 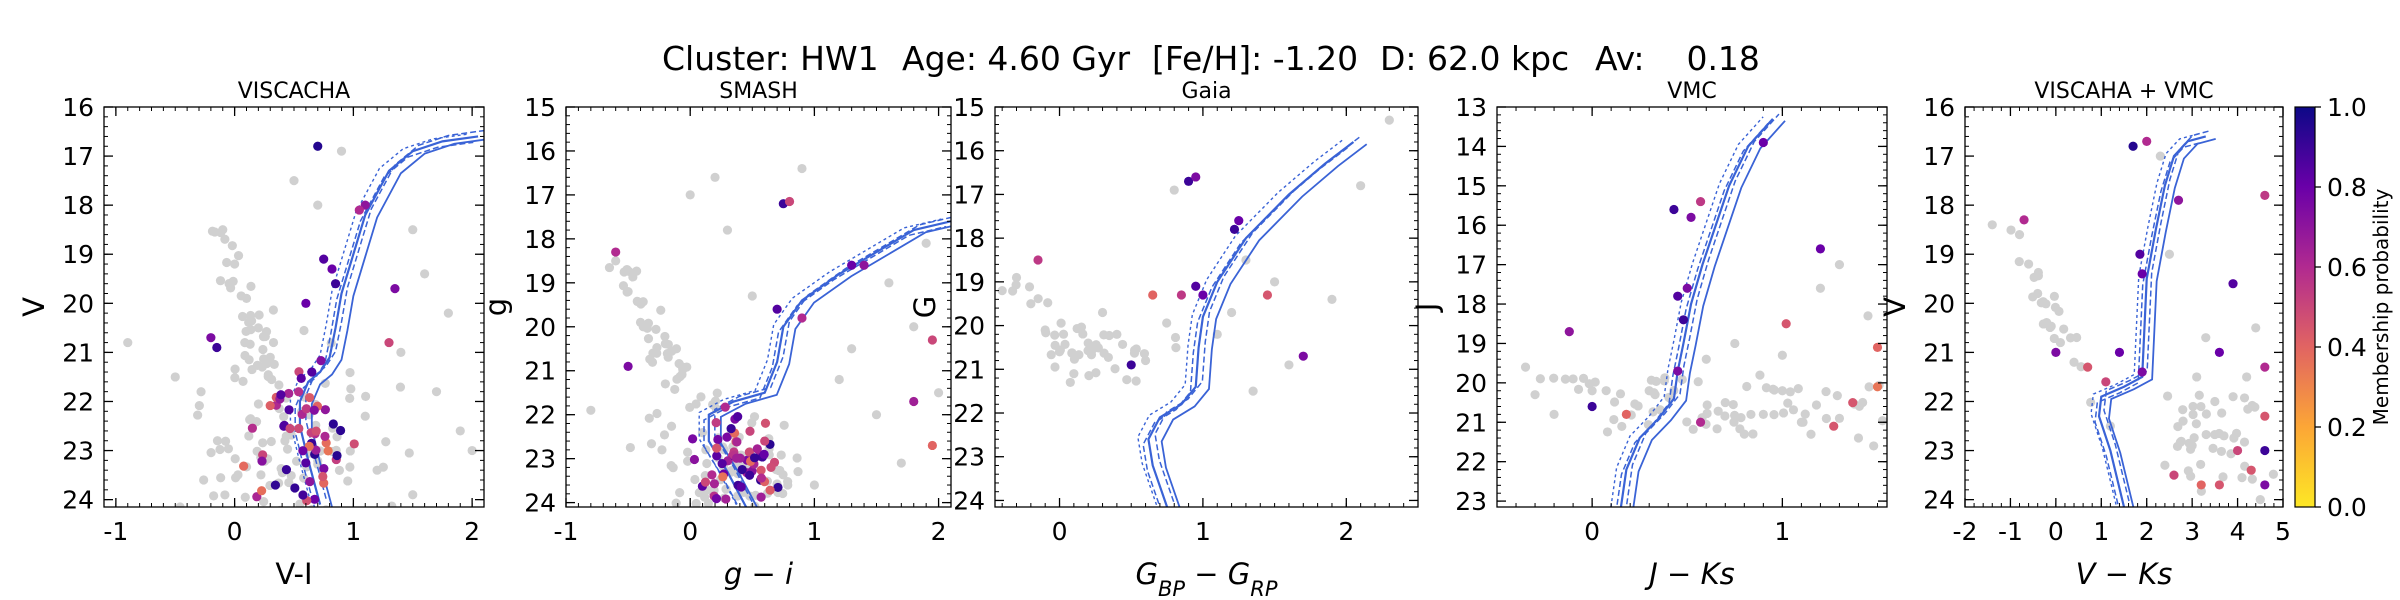 What do you see at coordinates (969, 282) in the screenshot?
I see `y-tick-label: 19` at bounding box center [969, 282].